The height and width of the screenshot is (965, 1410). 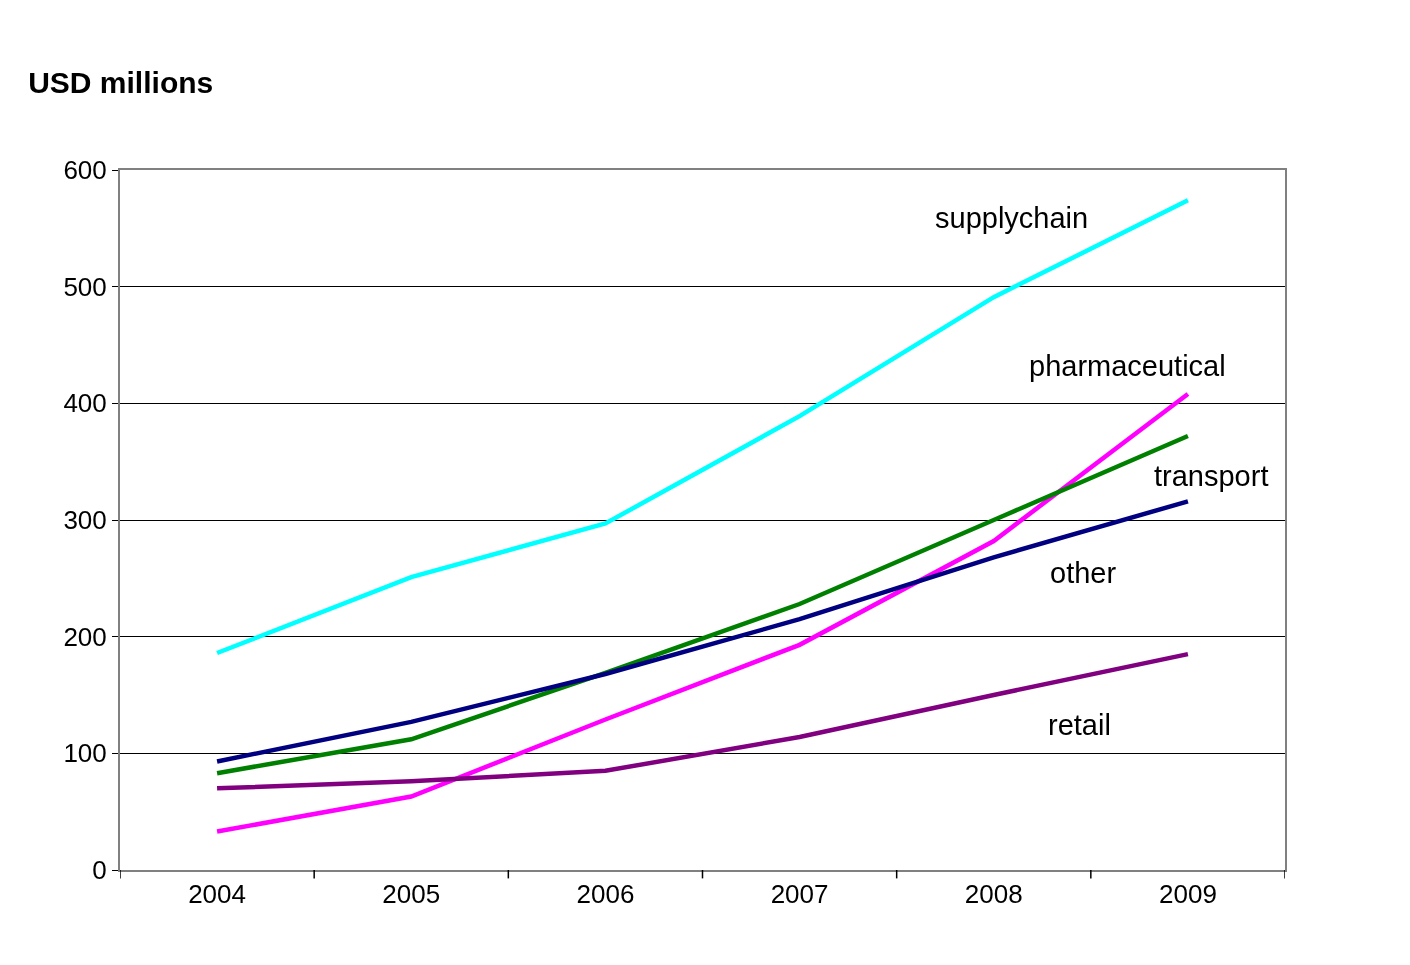 What do you see at coordinates (799, 894) in the screenshot?
I see `x-tick-label: 2007` at bounding box center [799, 894].